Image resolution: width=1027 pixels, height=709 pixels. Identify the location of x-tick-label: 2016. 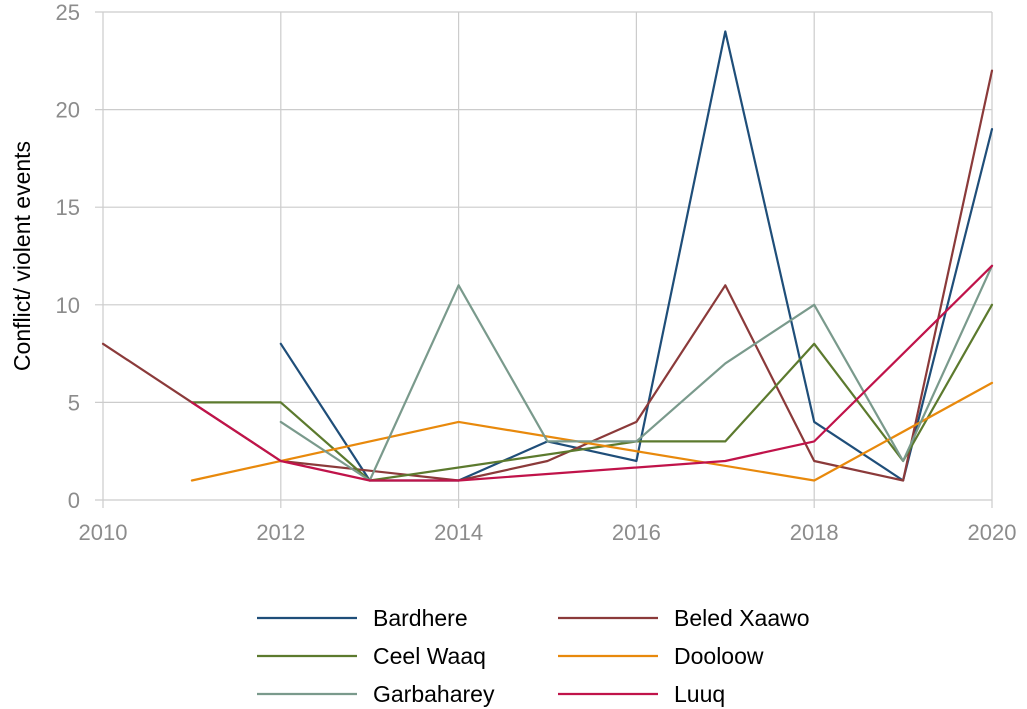
(636, 532).